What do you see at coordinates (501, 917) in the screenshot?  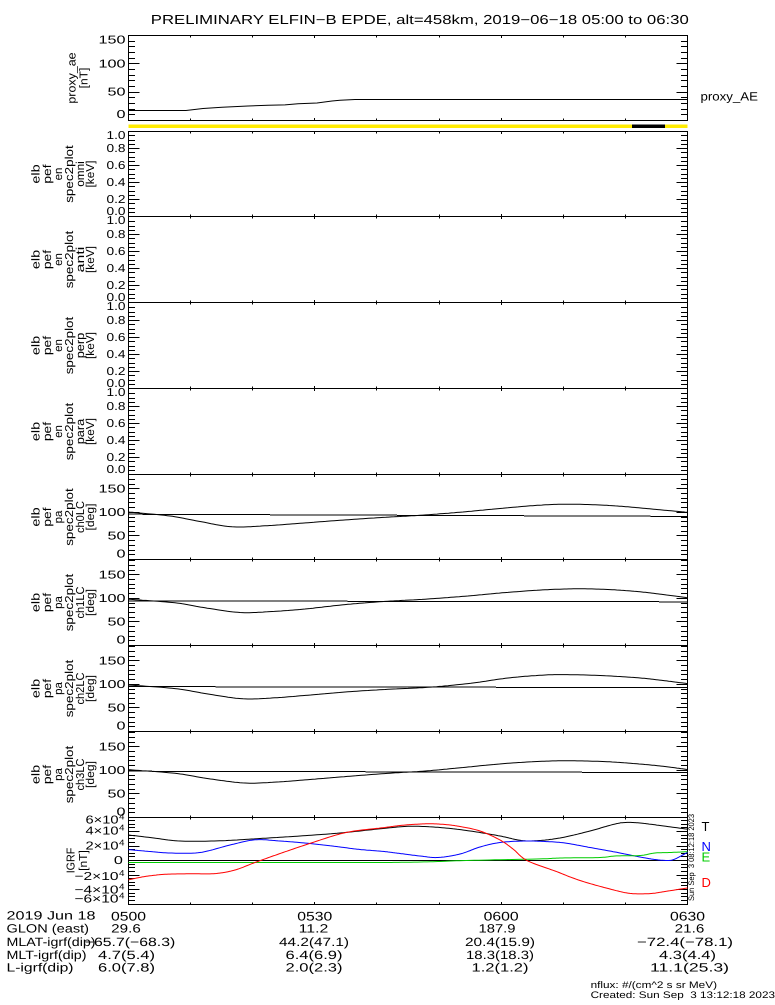 I see `svg-text: 0600` at bounding box center [501, 917].